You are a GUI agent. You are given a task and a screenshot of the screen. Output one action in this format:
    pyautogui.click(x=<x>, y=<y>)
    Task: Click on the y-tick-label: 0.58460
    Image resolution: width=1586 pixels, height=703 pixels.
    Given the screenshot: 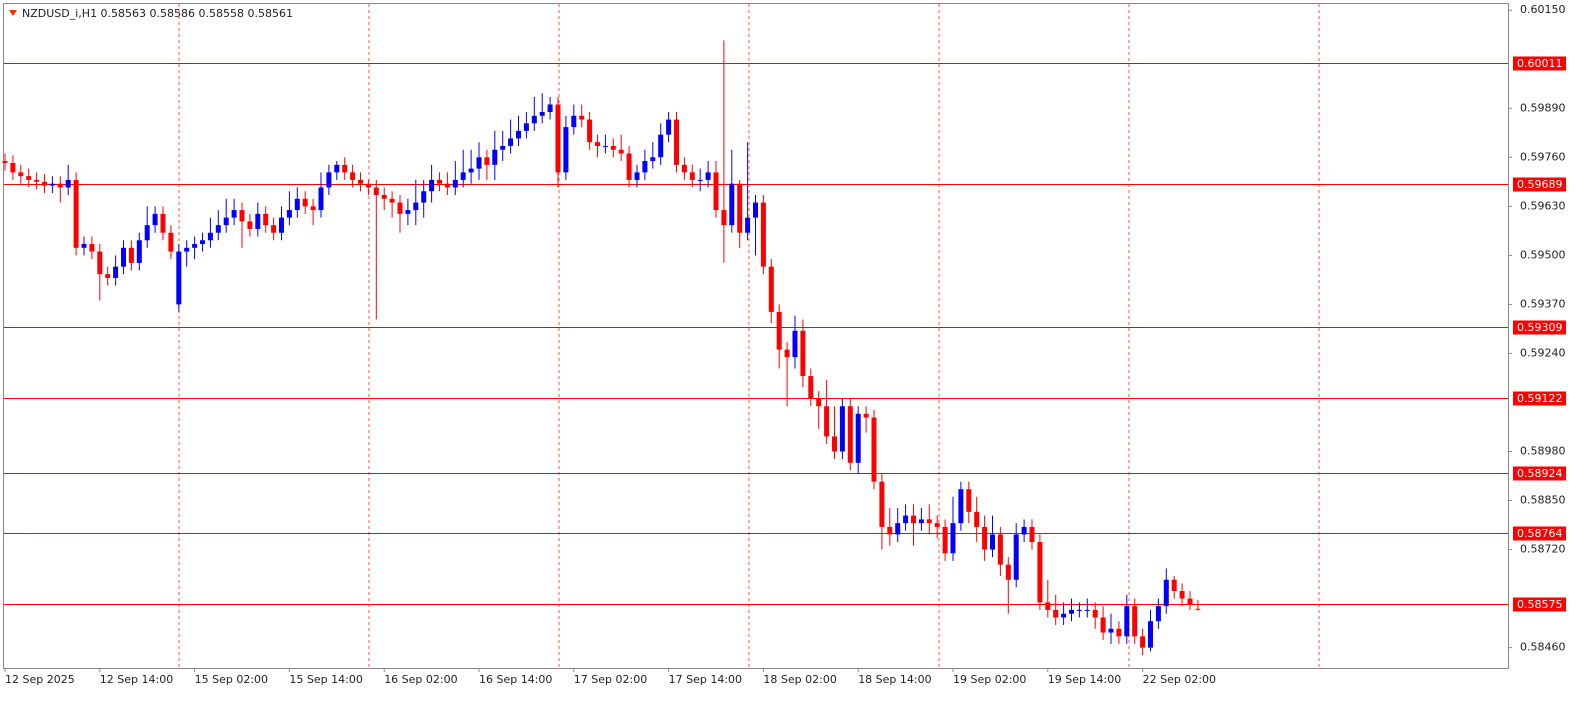 What is the action you would take?
    pyautogui.click(x=1543, y=647)
    